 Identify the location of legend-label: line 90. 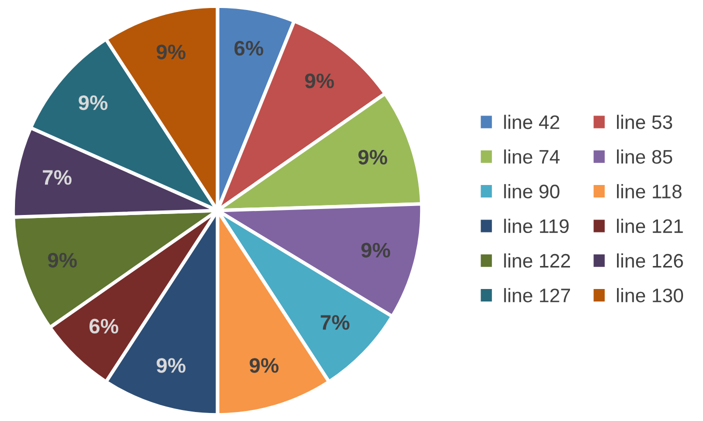
(532, 191).